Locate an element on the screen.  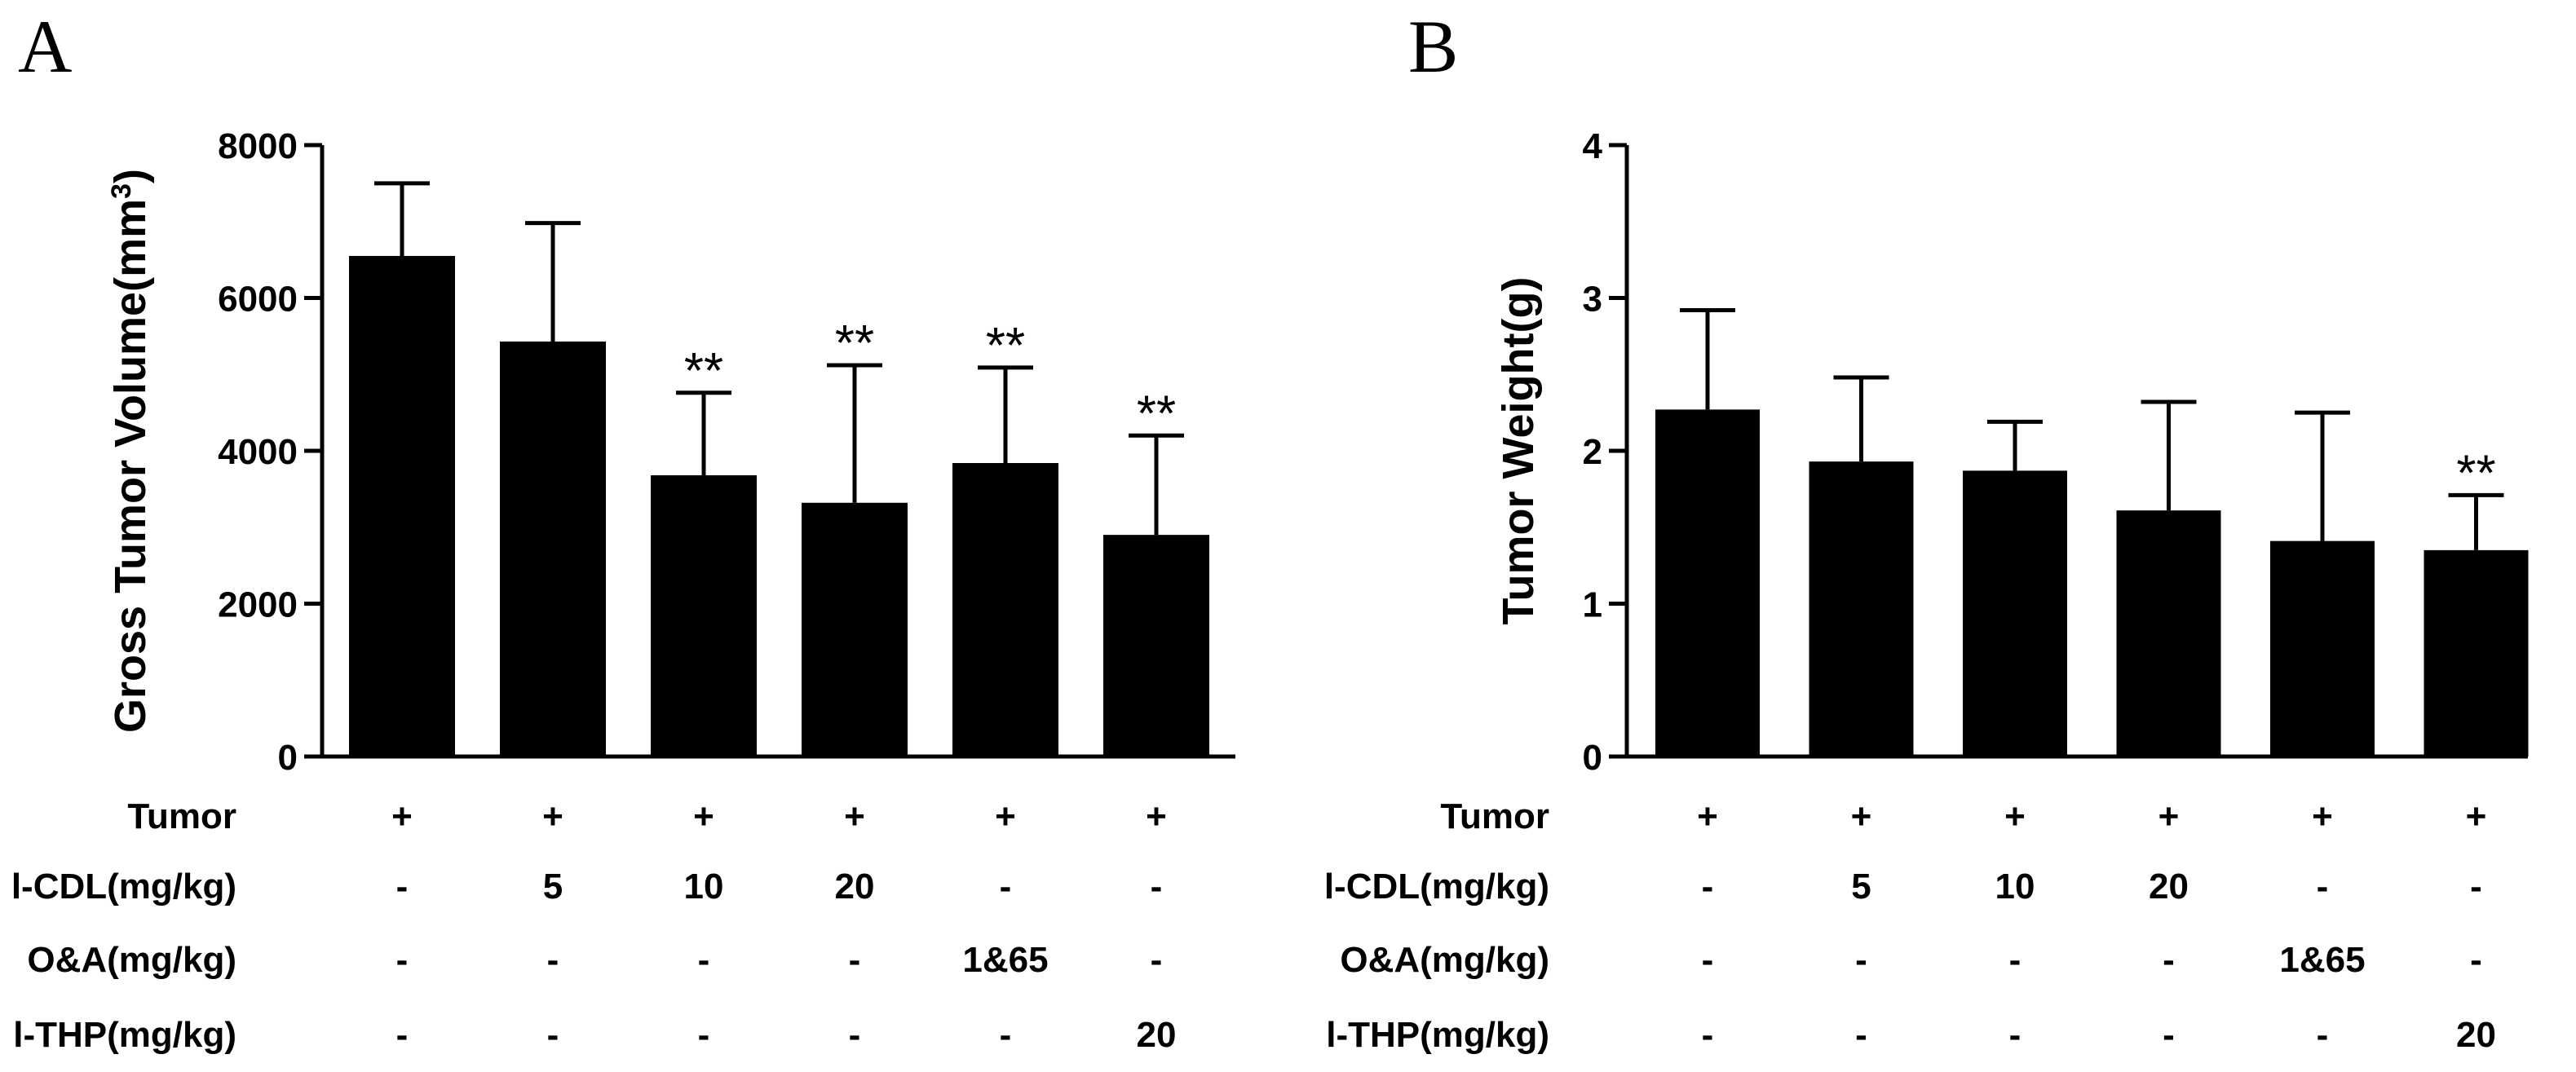
y-axis-title-main: Tumor Weight(g) is located at coordinates (1518, 451).